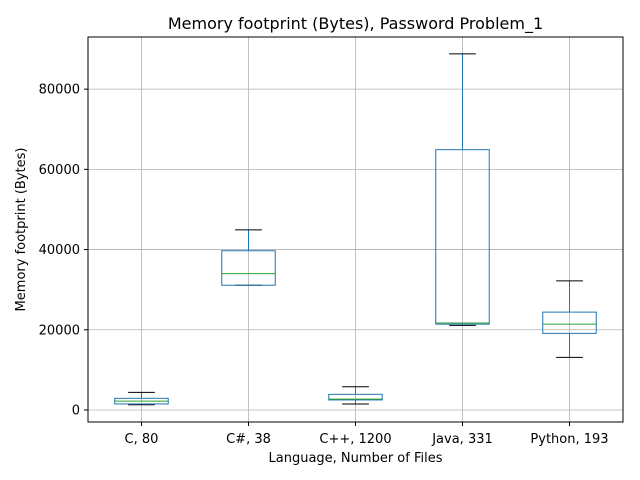  I want to click on y-tick-label: 60000, so click(59, 170).